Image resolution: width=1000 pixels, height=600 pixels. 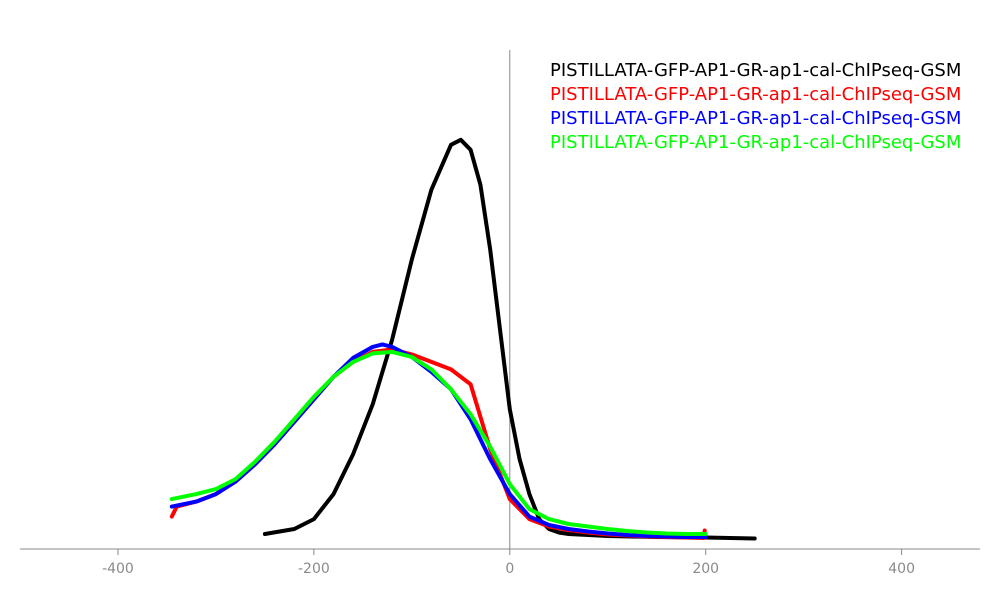 I want to click on x-axis-ticks: -400 -200 0 200 400, so click(x=508, y=563).